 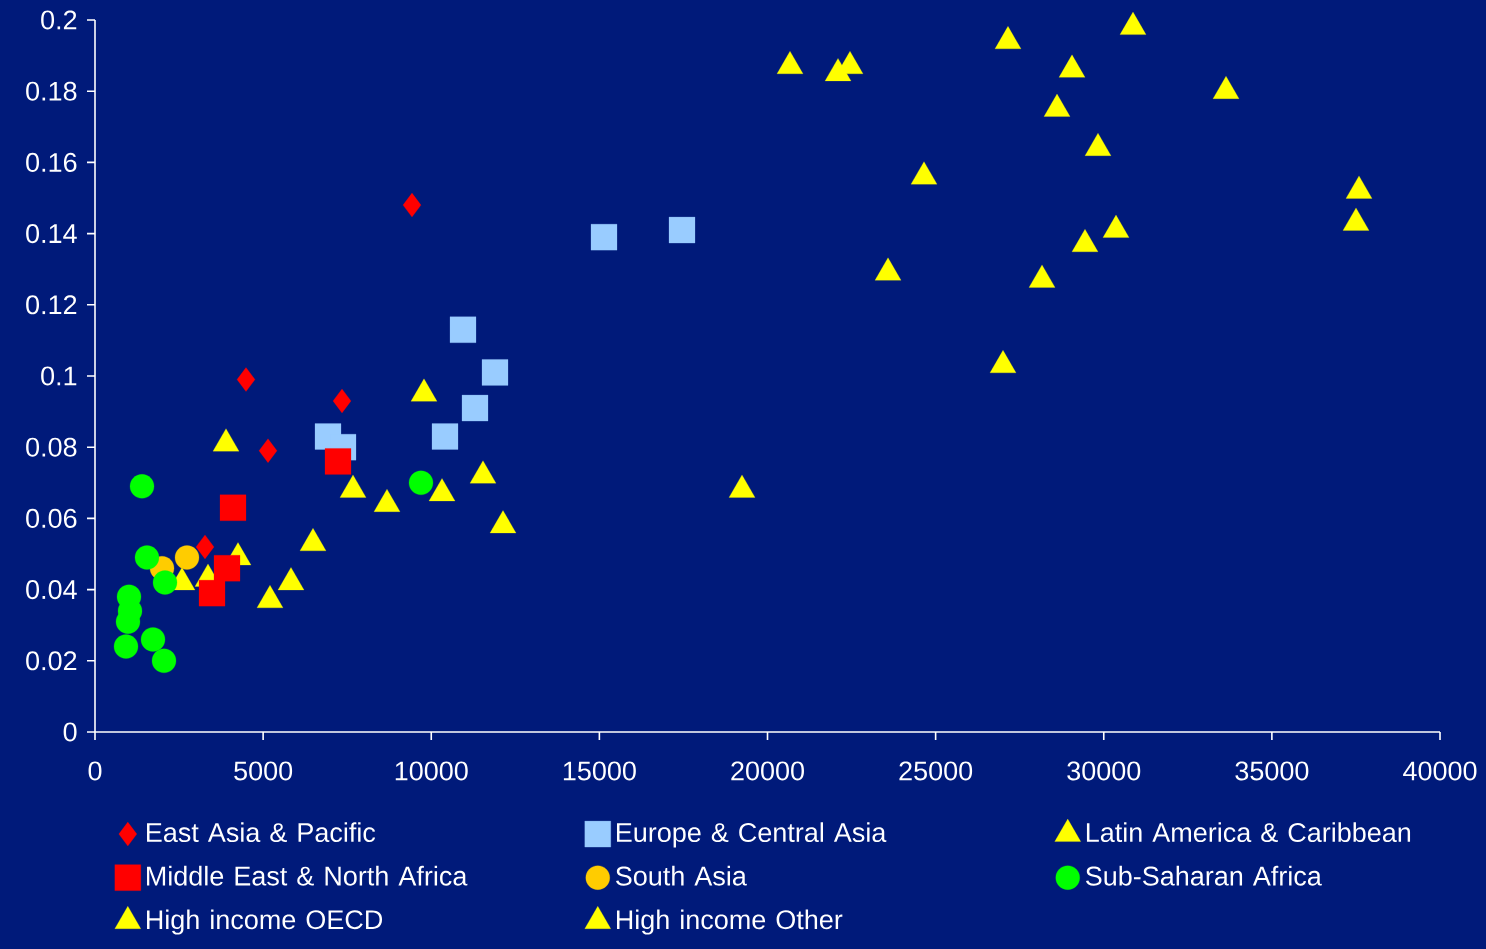 What do you see at coordinates (1104, 771) in the screenshot?
I see `x-tick-label: 30000` at bounding box center [1104, 771].